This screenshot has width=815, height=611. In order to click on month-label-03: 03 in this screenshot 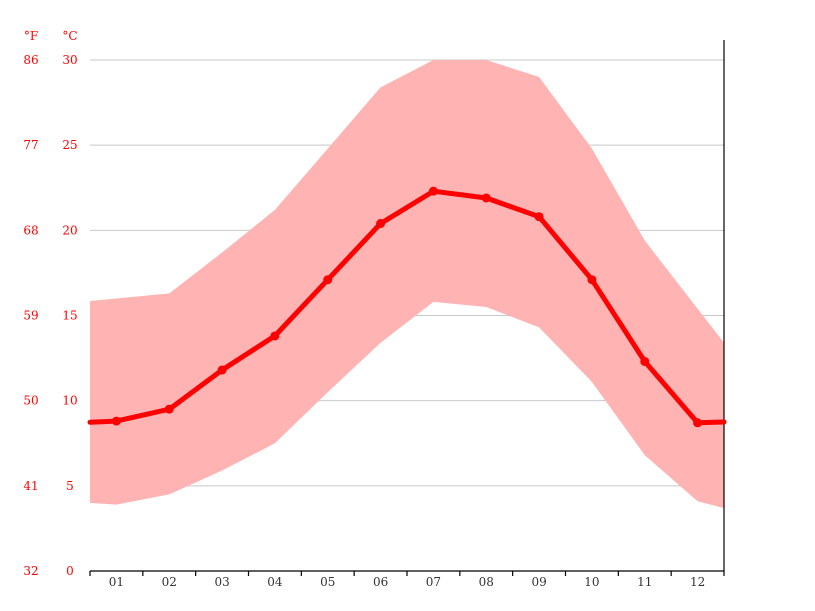, I will do `click(221, 582)`.